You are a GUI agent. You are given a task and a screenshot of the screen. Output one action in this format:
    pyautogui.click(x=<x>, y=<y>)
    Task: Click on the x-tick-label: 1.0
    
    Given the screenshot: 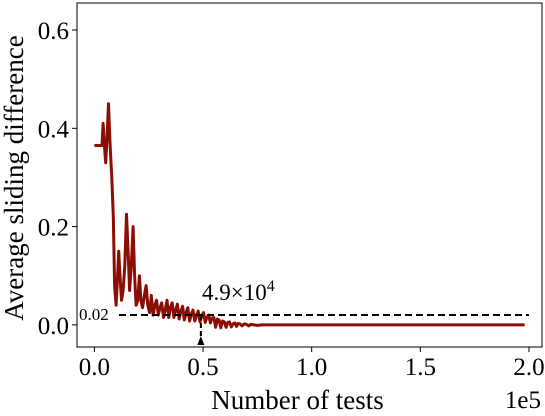 What is the action you would take?
    pyautogui.click(x=311, y=367)
    